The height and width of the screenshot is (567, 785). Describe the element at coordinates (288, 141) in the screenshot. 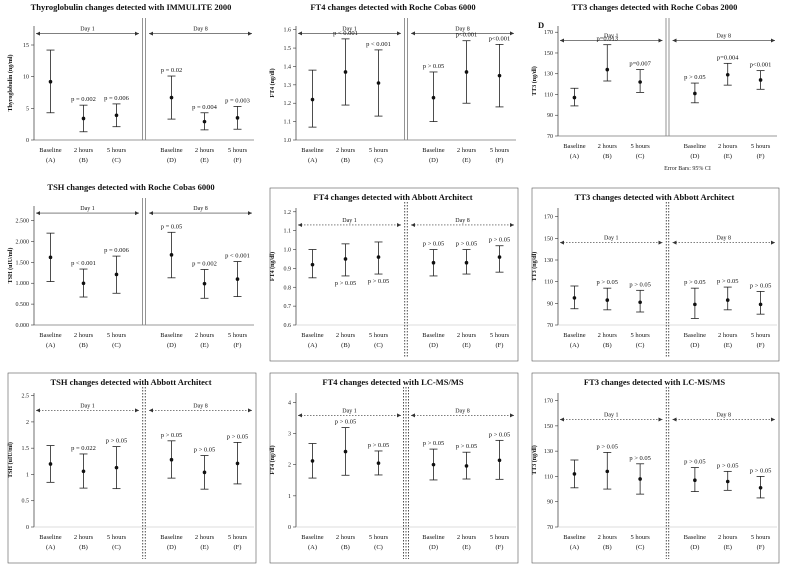

I see `y-tick-label: 1.0` at that location.